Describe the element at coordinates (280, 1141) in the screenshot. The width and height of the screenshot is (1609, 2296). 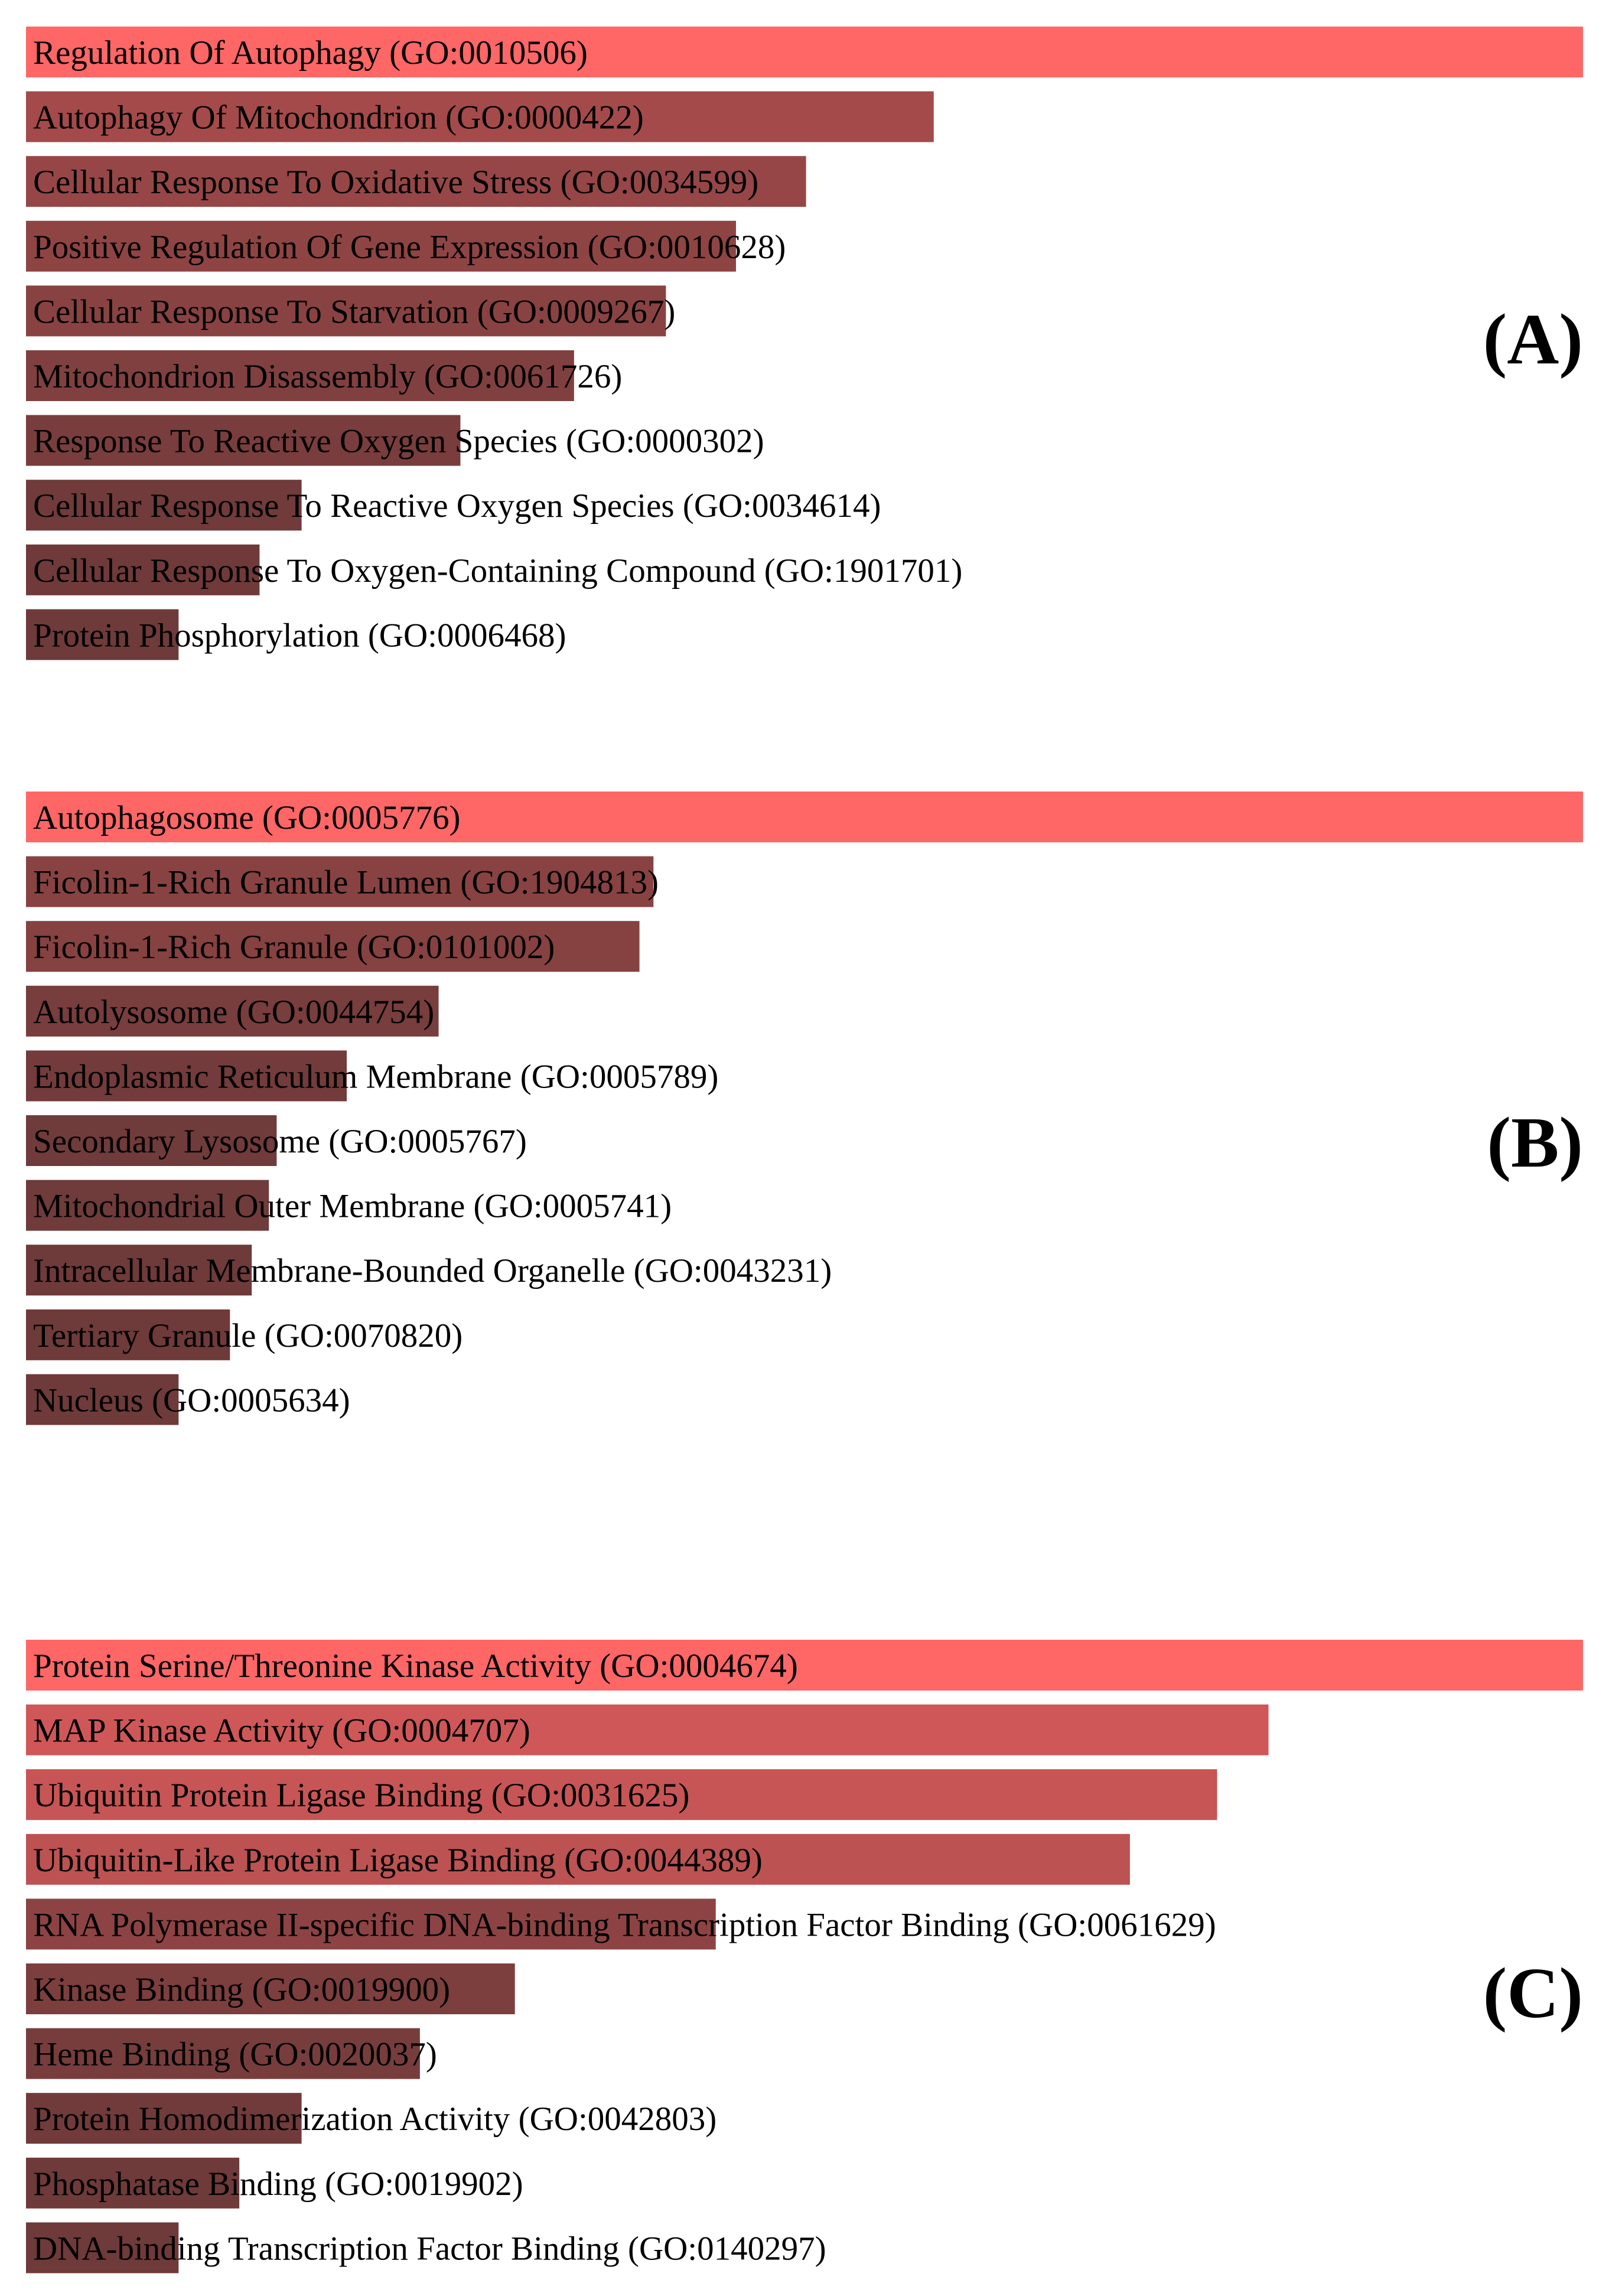
I see `bar-label: Secondary Lysosome (GO:0005767)` at that location.